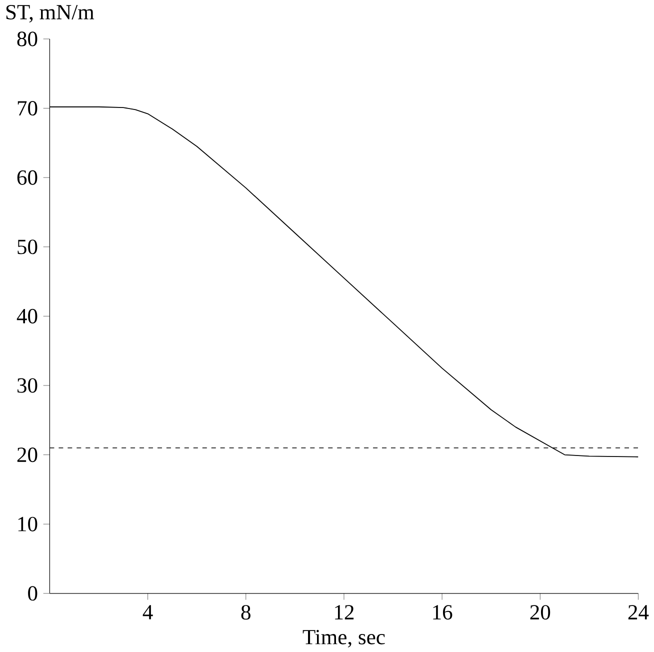  I want to click on x-axis-title: Time, sec, so click(343, 639).